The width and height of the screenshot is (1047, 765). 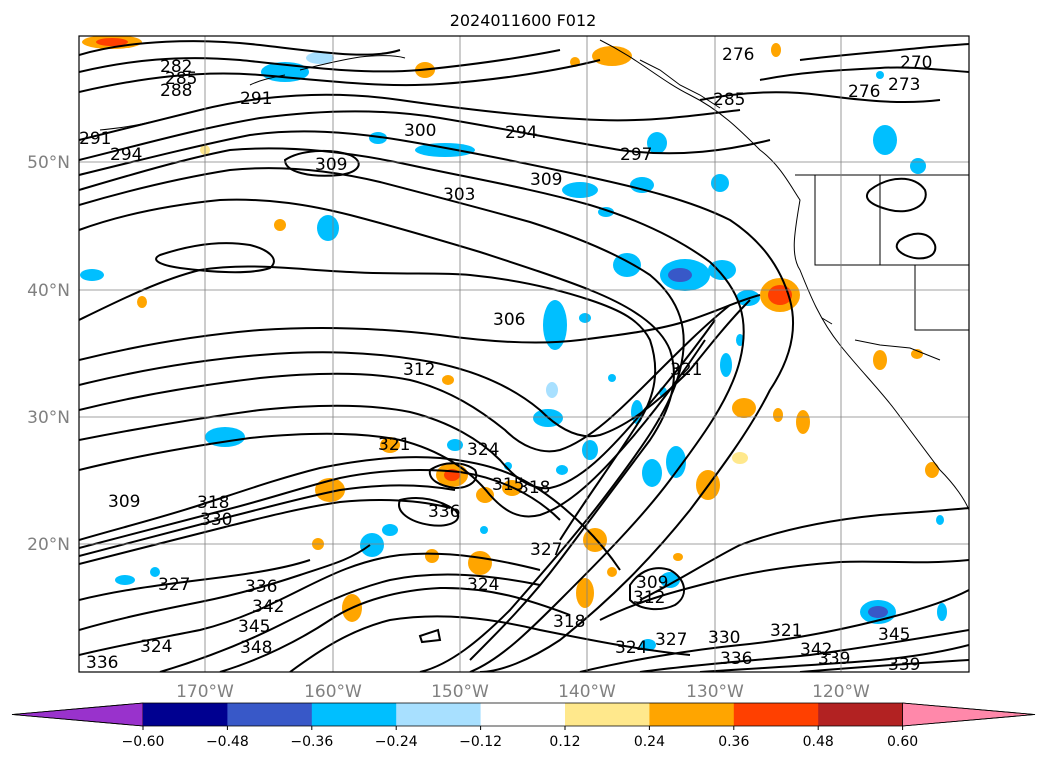 I want to click on contour-label: 273, so click(x=904, y=85).